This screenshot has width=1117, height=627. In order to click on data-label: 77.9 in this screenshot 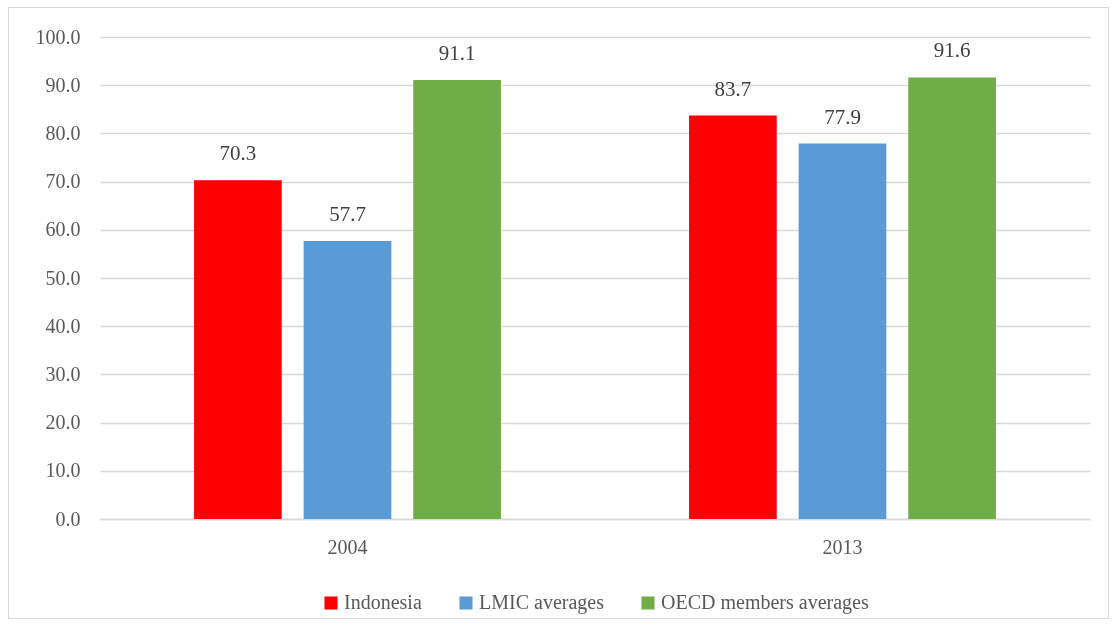, I will do `click(842, 116)`.